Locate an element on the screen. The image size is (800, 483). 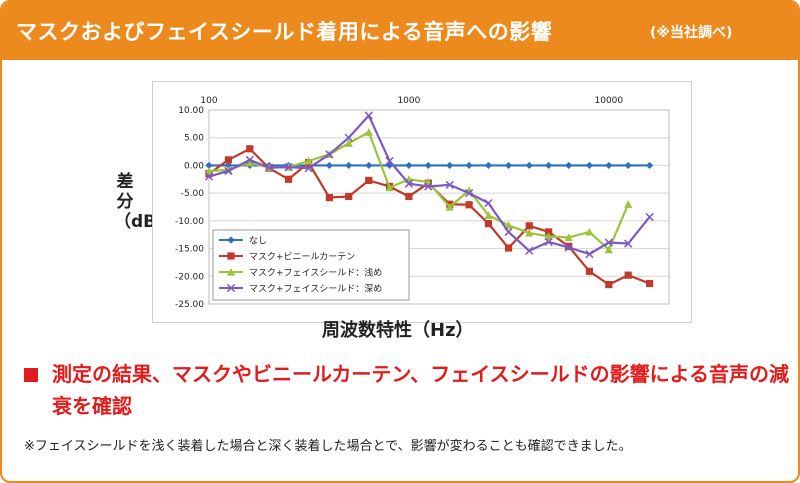
y-tick-label: -15.00 is located at coordinates (189, 250).